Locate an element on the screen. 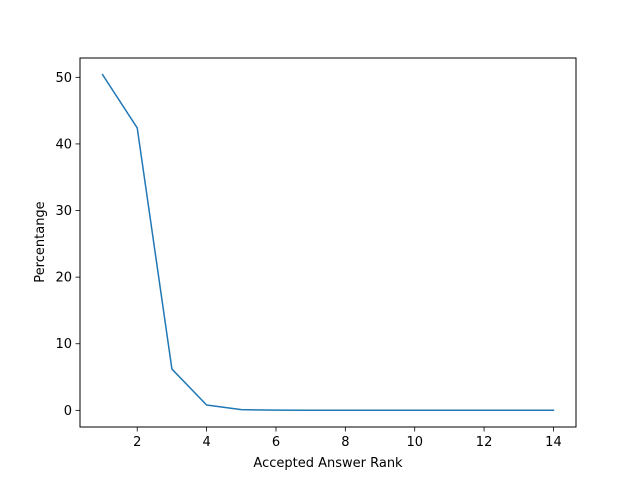 The height and width of the screenshot is (485, 640). x-tick-label: 4 is located at coordinates (206, 442).